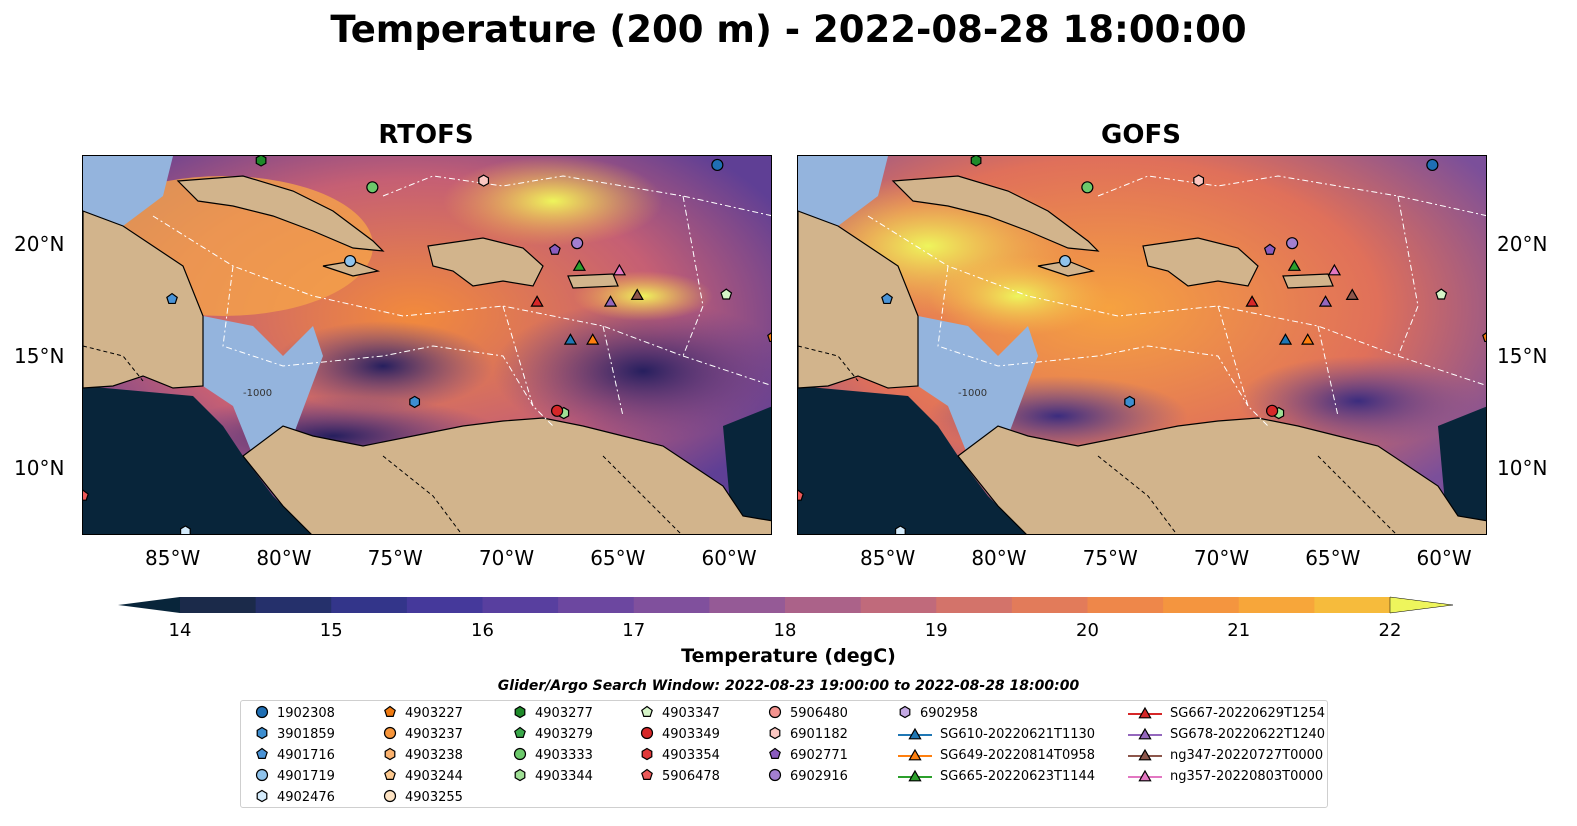  Describe the element at coordinates (1333, 558) in the screenshot. I see `lon-tick-label: 65°W` at that location.